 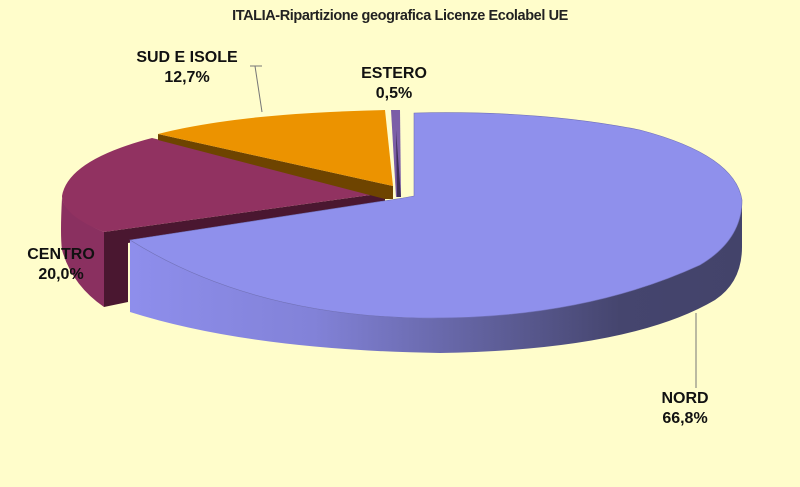 What do you see at coordinates (685, 398) in the screenshot?
I see `label-nord-name: NORD` at bounding box center [685, 398].